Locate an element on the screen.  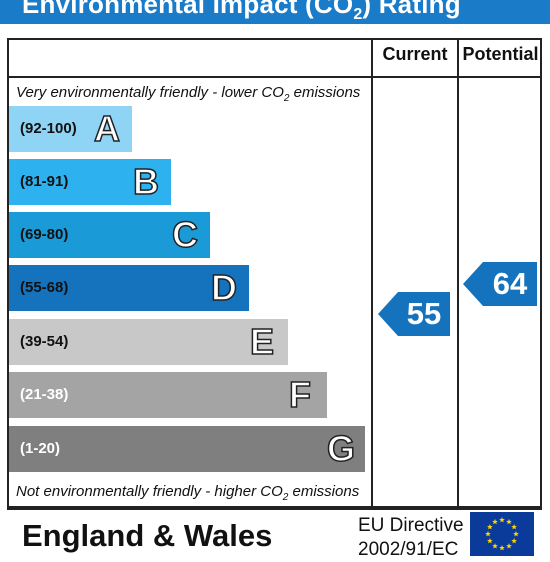
band-letter: C is located at coordinates (185, 234).